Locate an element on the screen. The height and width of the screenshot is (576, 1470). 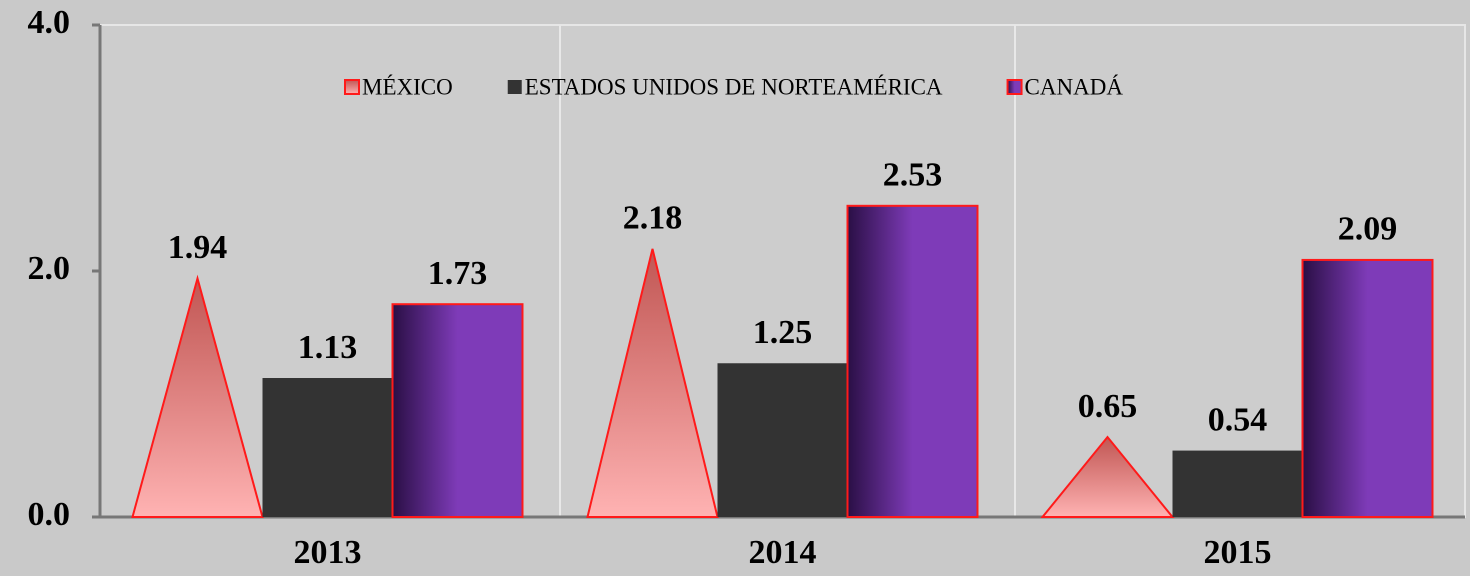
y-tick-label: 0.0 is located at coordinates (49, 514).